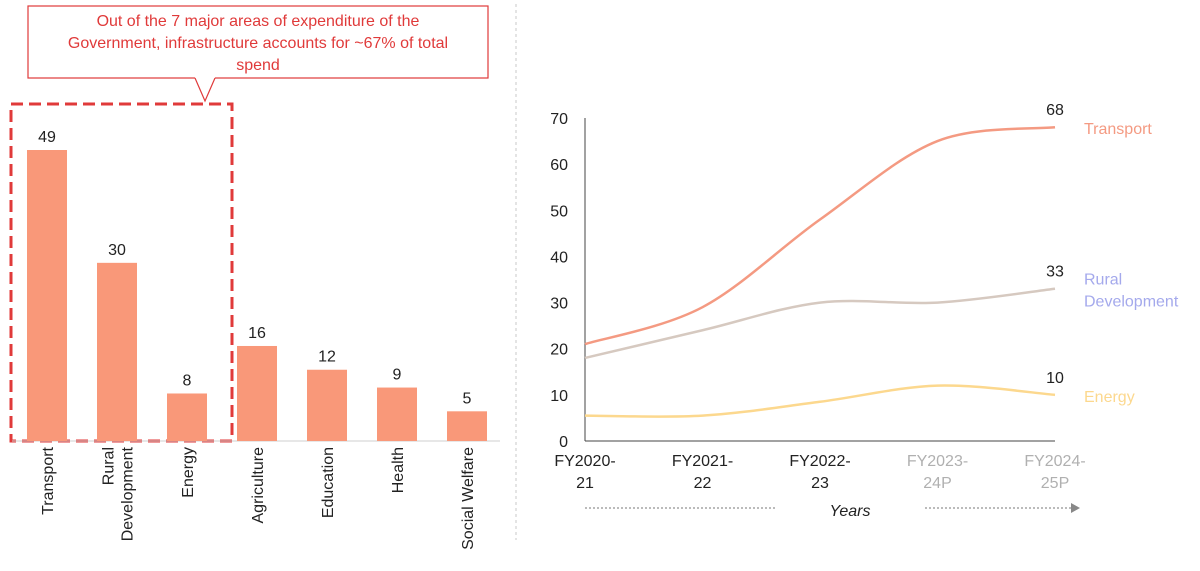  I want to click on bar-energy, so click(187, 417).